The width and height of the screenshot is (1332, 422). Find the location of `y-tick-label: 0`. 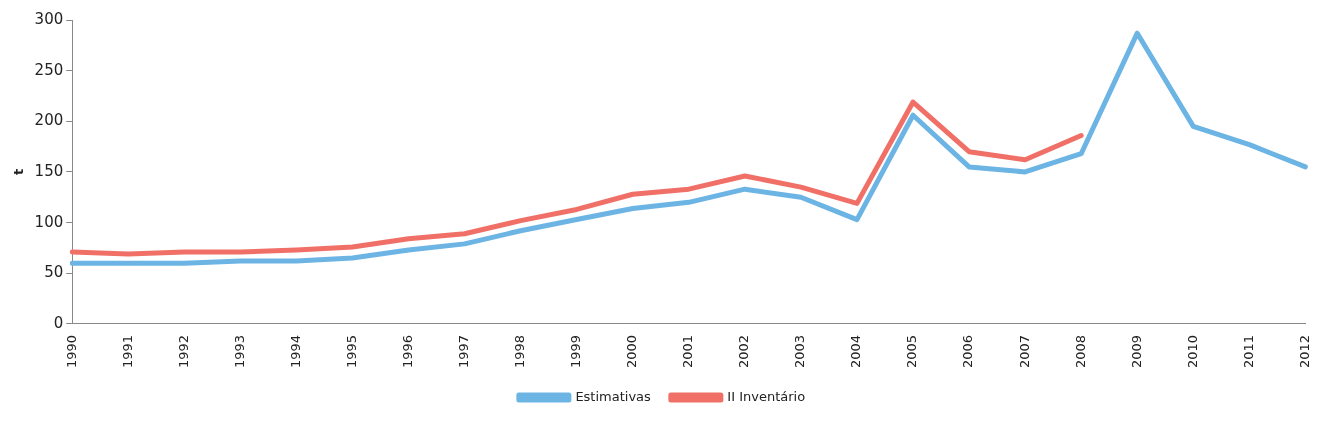

y-tick-label: 0 is located at coordinates (58, 322).